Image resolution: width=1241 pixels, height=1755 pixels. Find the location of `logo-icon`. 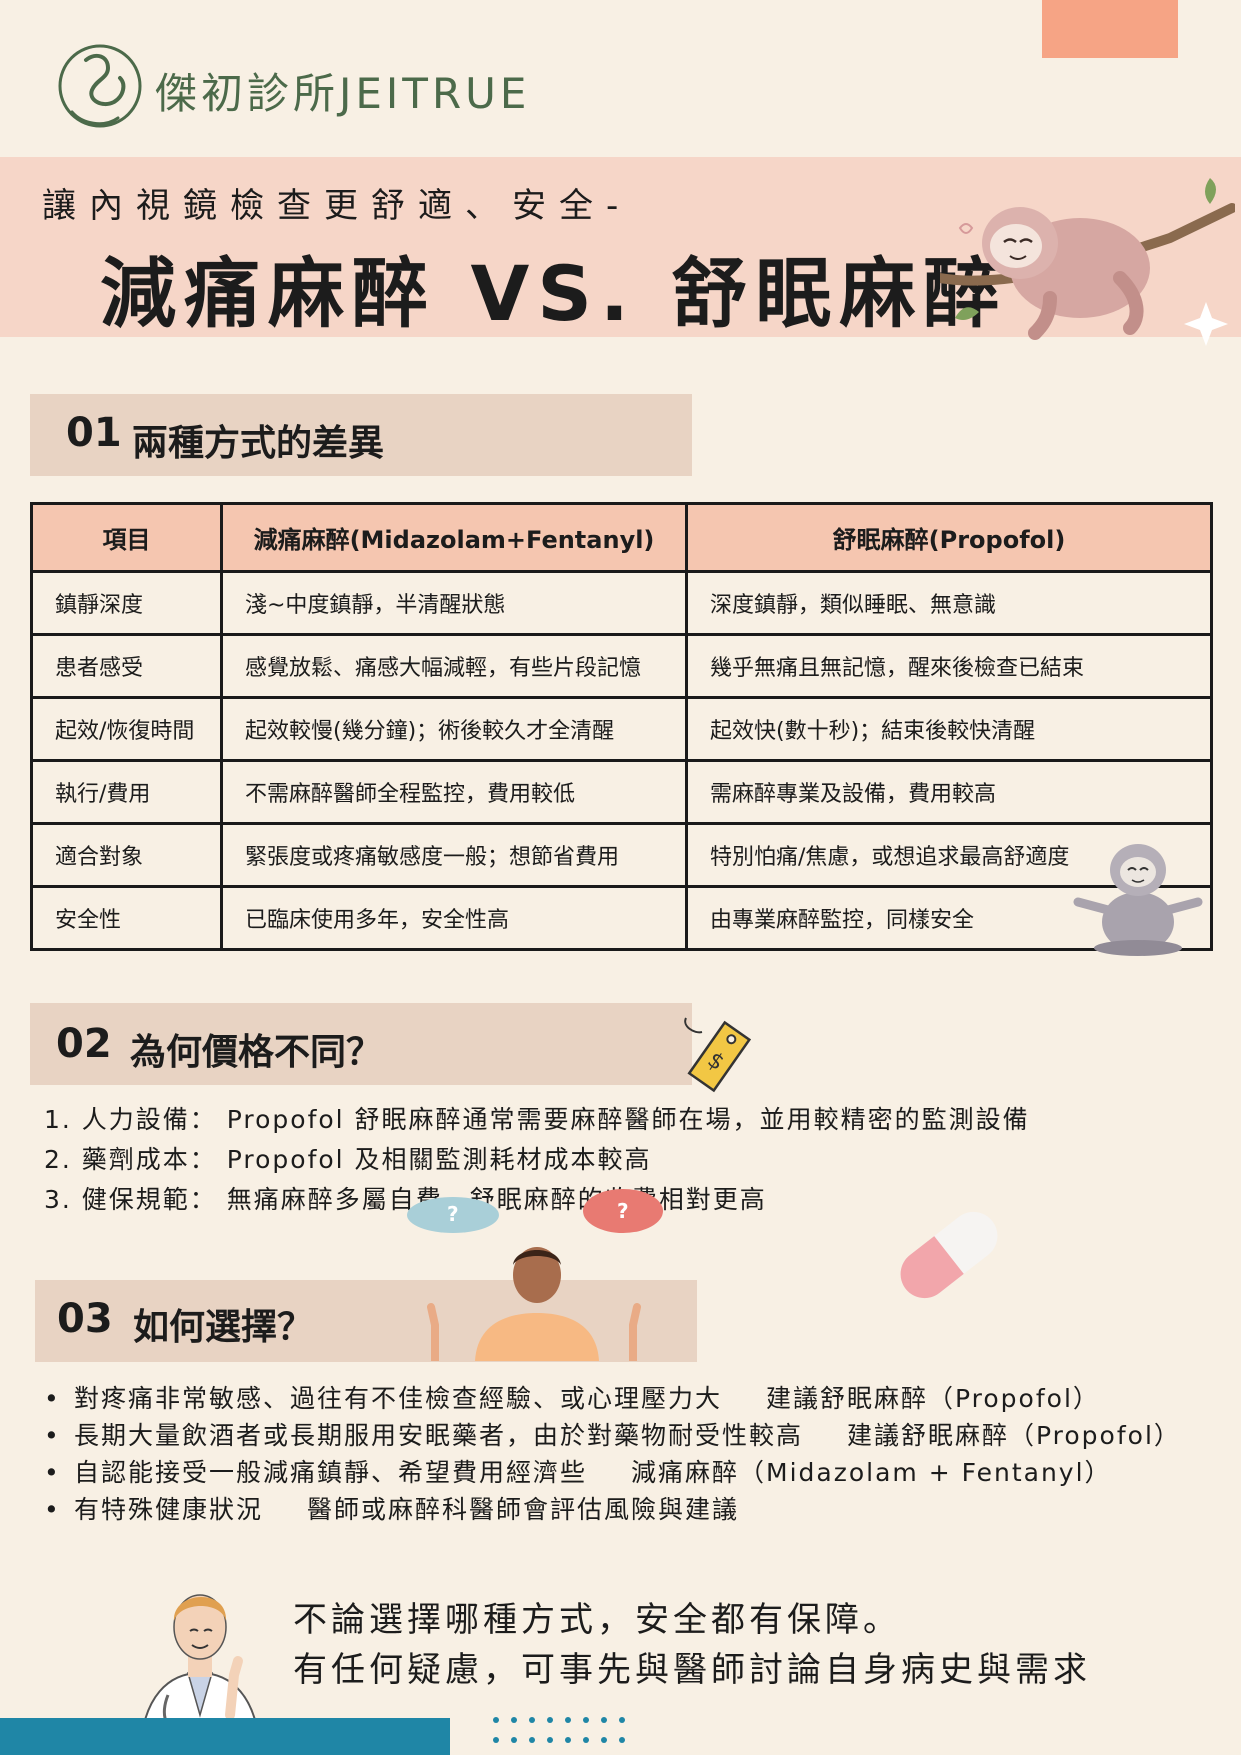

logo-icon is located at coordinates (100, 86).